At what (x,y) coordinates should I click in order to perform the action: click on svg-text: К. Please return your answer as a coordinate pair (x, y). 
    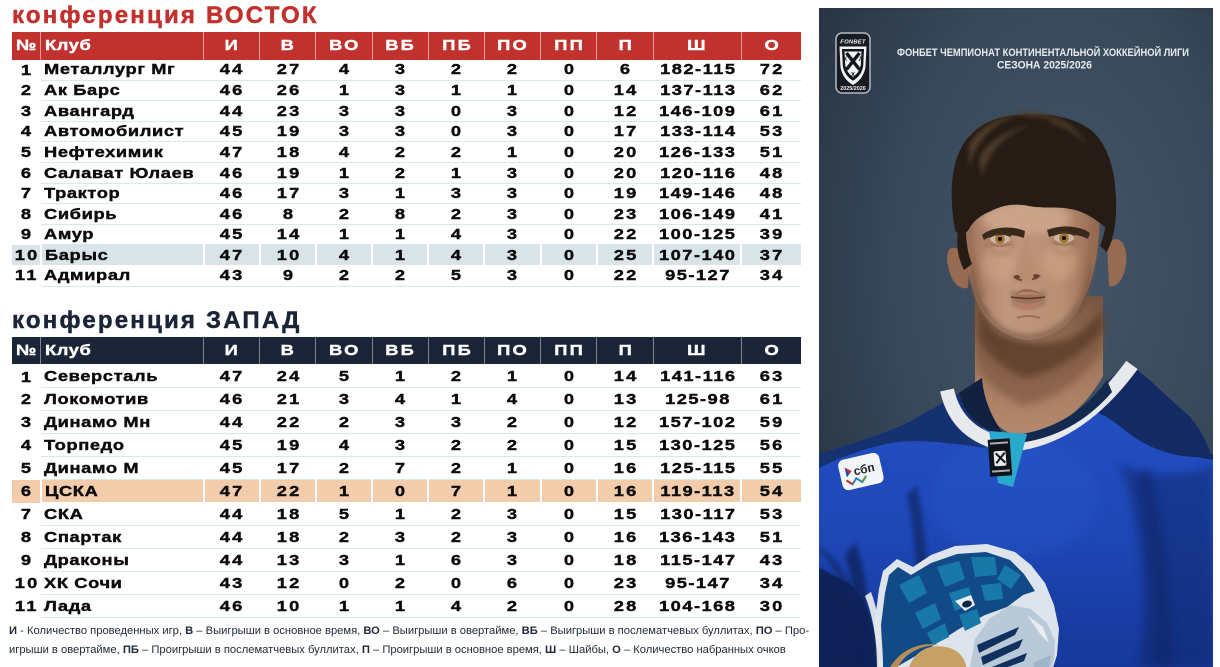
    Looking at the image, I should click on (845, 59).